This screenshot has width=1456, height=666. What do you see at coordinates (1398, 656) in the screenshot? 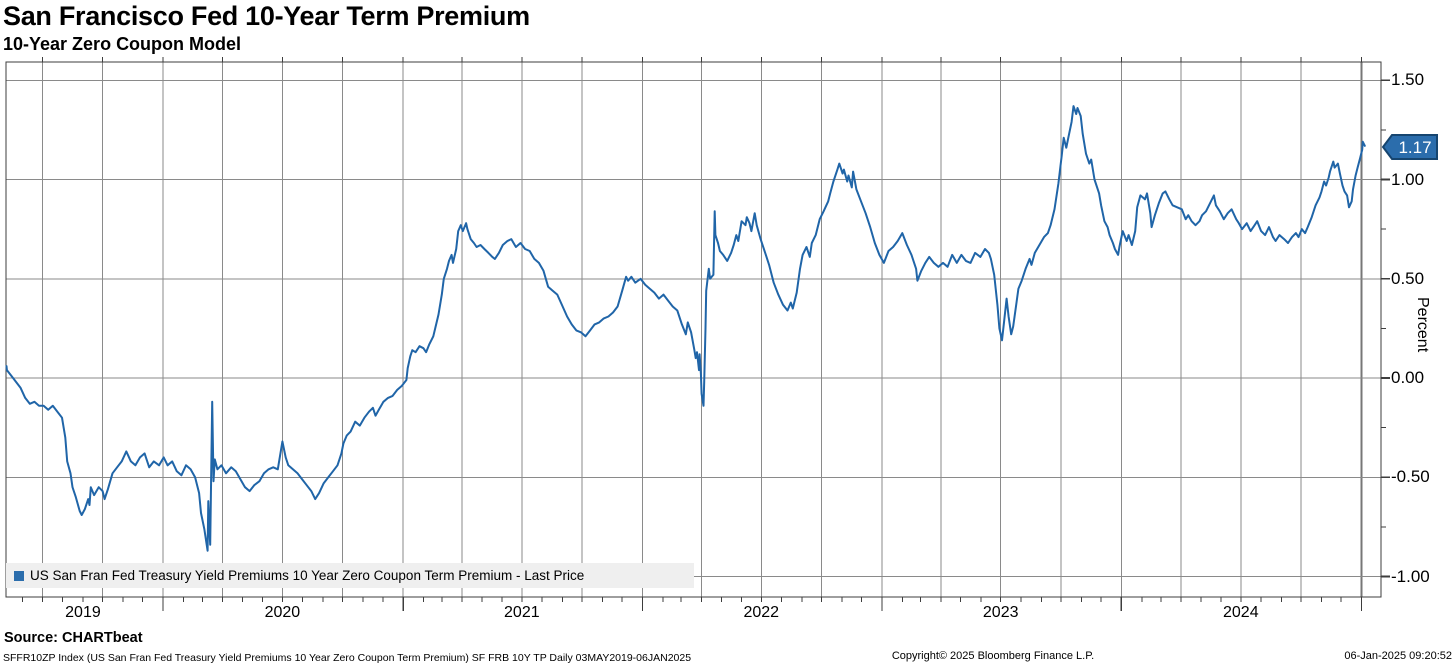
I see `timestamp: 06-Jan-2025 09:20:52` at bounding box center [1398, 656].